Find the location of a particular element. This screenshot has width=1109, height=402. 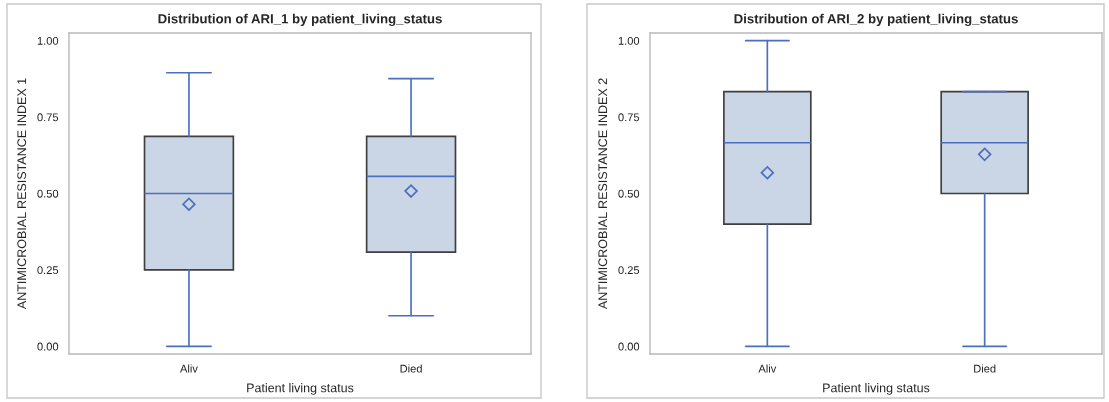

chart-title: Distribution of ARI_1 by patient_living_status is located at coordinates (300, 20).